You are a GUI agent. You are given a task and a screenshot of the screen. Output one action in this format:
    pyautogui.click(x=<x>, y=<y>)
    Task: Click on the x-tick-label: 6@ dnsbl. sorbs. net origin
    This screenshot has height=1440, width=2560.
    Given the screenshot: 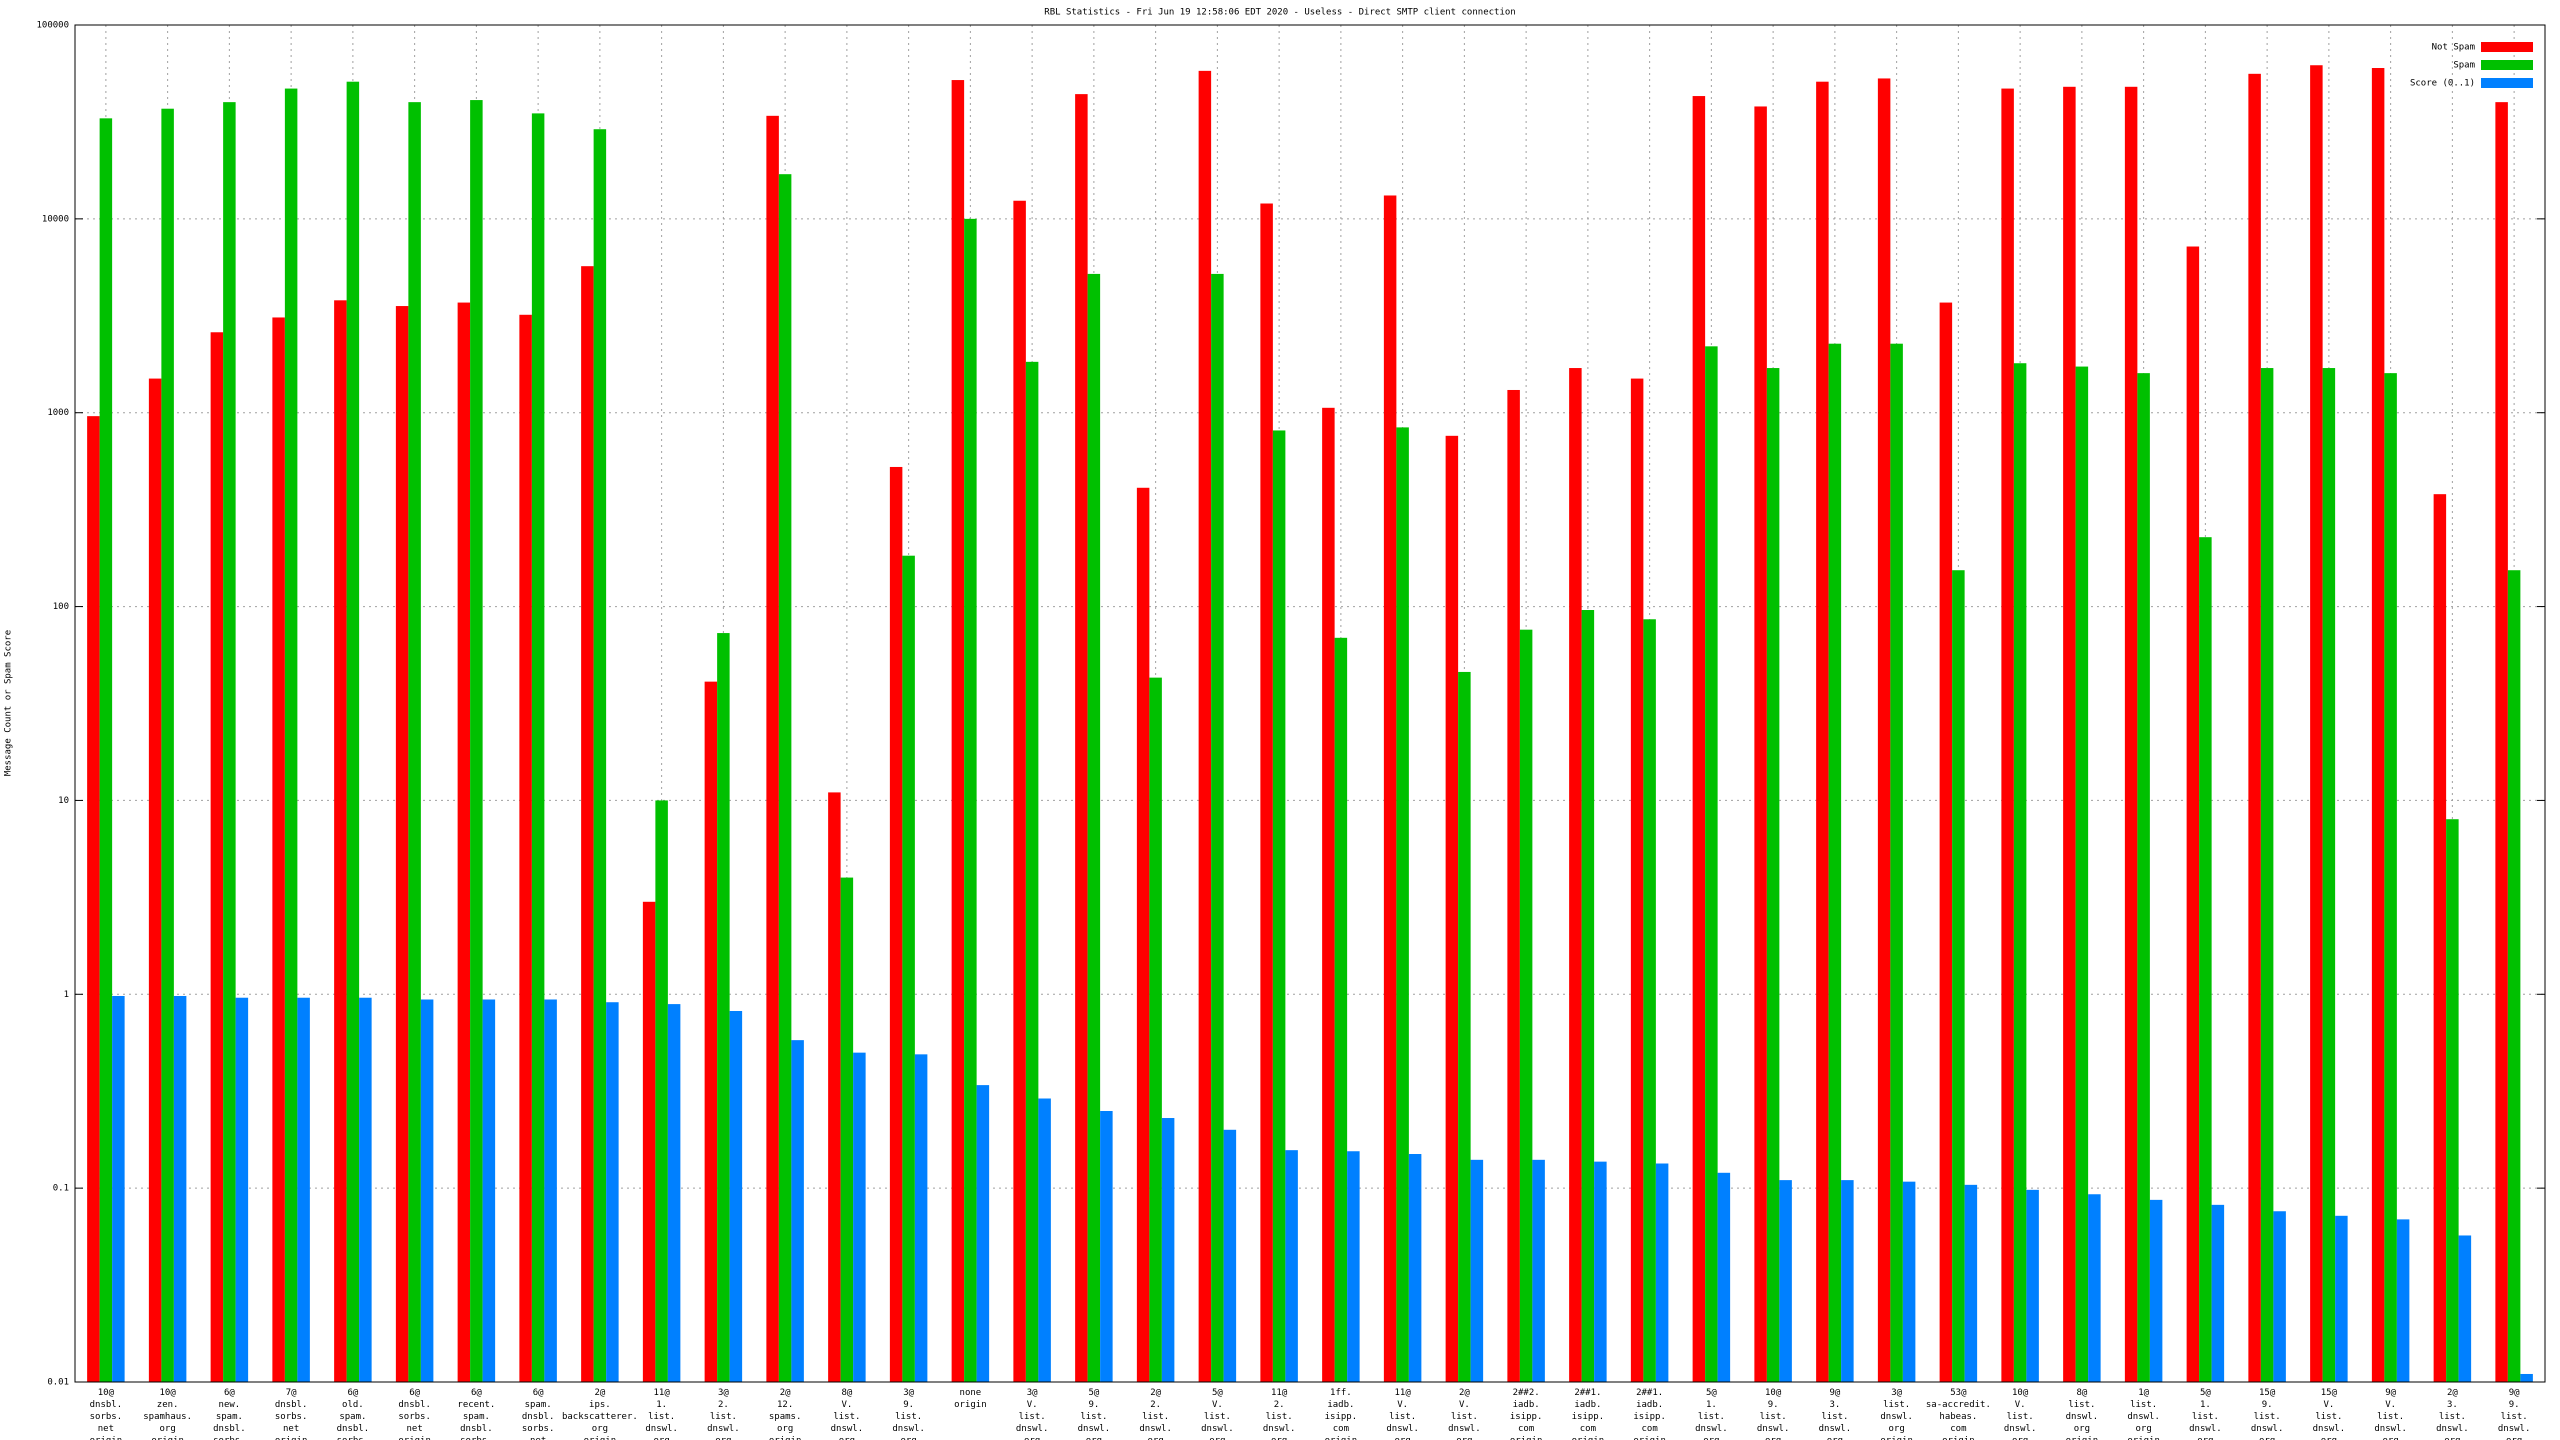 What is the action you would take?
    pyautogui.click(x=414, y=1414)
    